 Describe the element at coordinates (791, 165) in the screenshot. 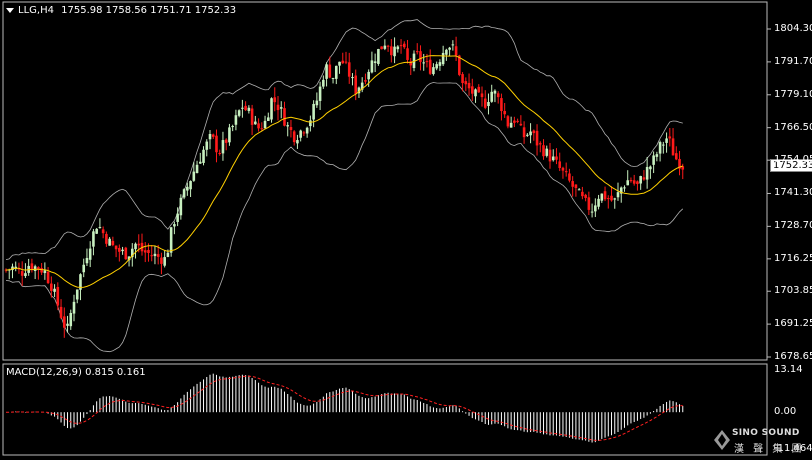

I see `current-price-box: 1752.33` at that location.